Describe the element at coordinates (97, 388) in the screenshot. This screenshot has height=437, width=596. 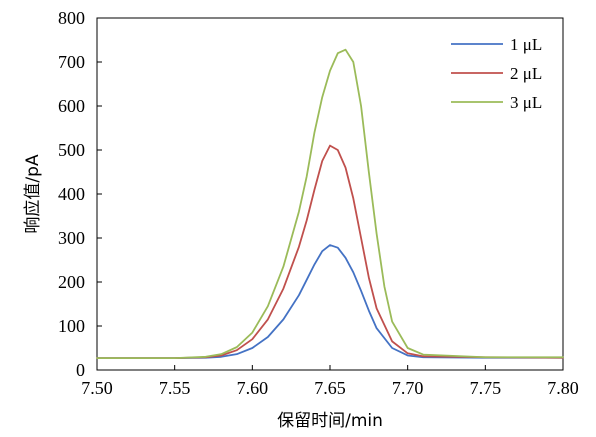
I see `x-tick-label: 7.50` at that location.